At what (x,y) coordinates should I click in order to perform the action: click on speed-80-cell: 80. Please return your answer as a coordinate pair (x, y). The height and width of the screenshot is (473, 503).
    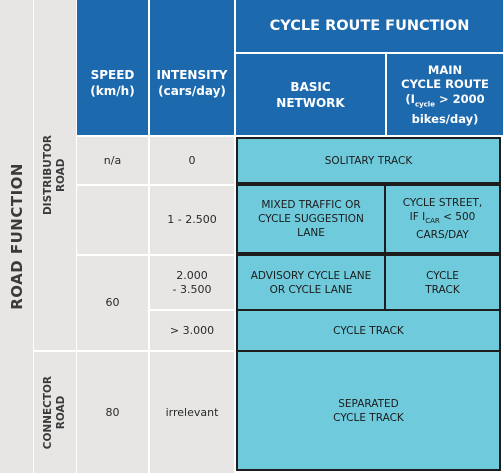
    Looking at the image, I should click on (112, 412).